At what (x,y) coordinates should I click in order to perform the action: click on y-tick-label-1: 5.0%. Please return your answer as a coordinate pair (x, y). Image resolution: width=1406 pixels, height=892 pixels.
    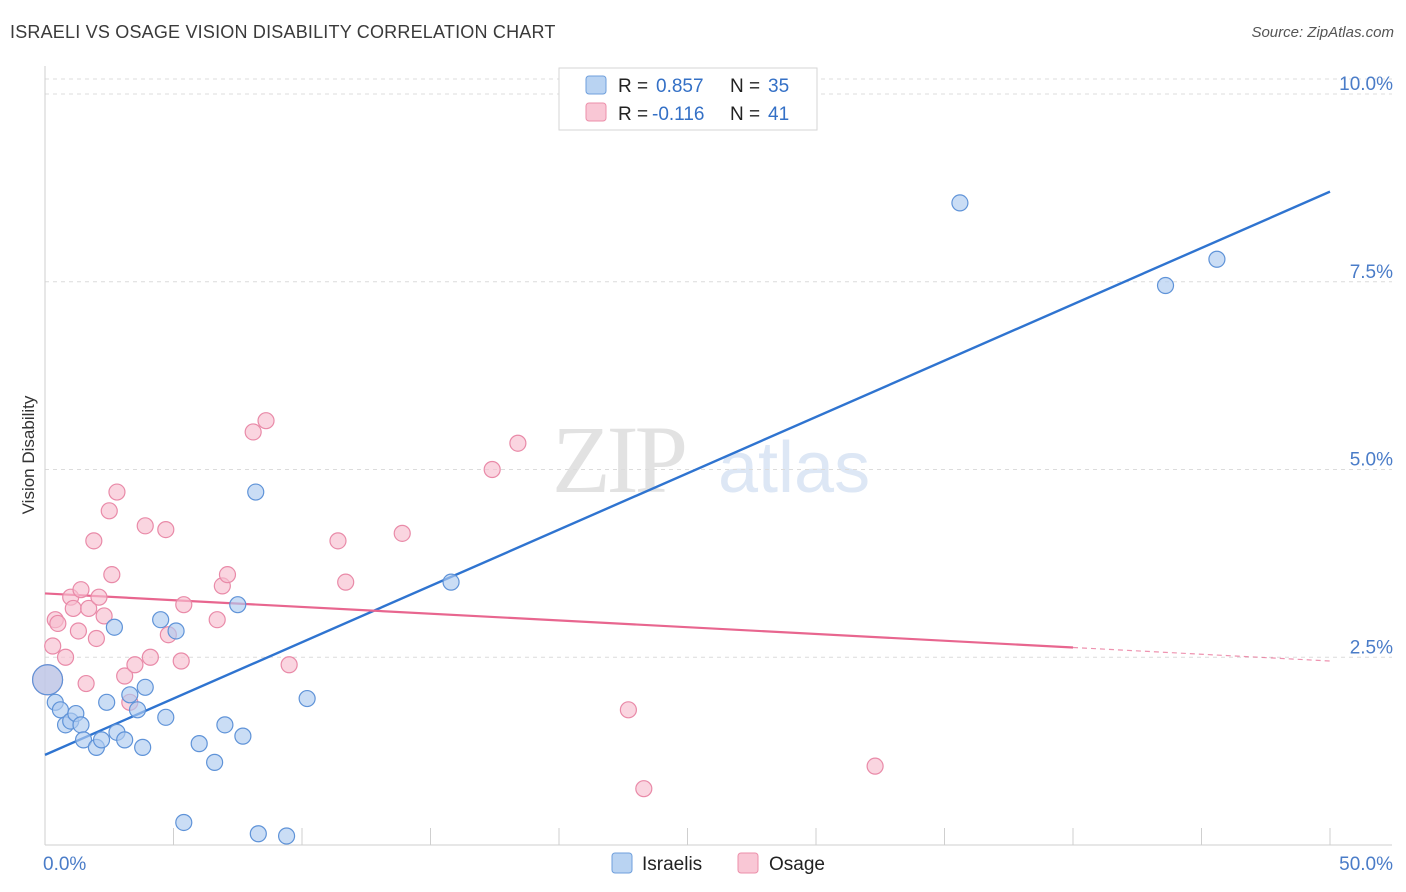
    Looking at the image, I should click on (1371, 460).